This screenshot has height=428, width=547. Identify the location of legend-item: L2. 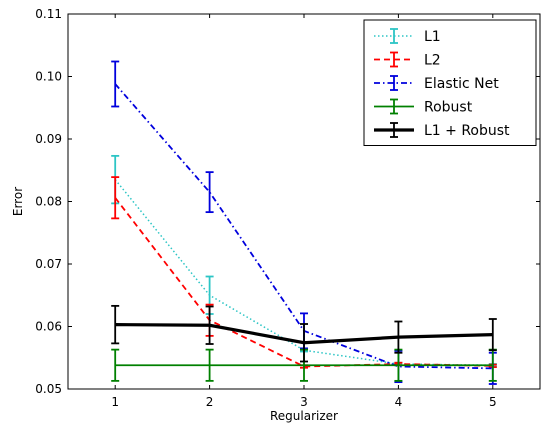
(407, 60).